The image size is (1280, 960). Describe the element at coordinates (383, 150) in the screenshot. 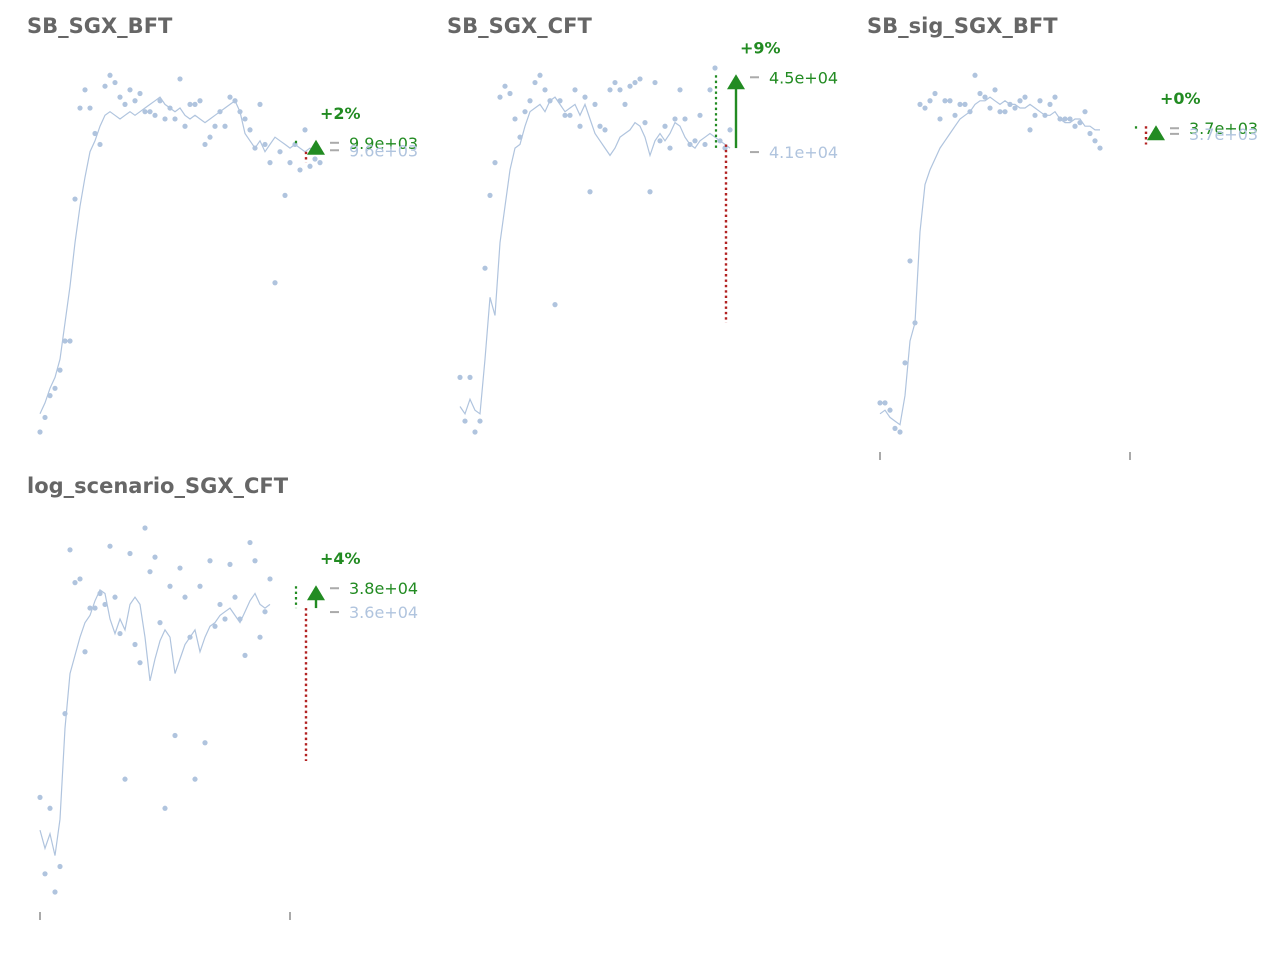

I see `baseline-label: 9.6e+03` at that location.